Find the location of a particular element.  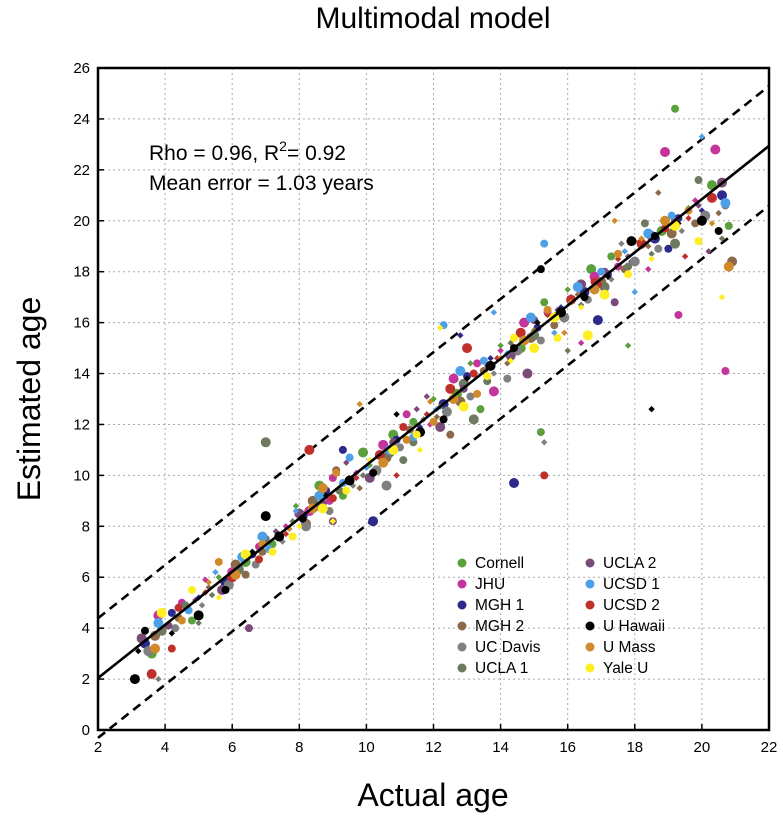

legend-label: U Hawaii is located at coordinates (634, 626).